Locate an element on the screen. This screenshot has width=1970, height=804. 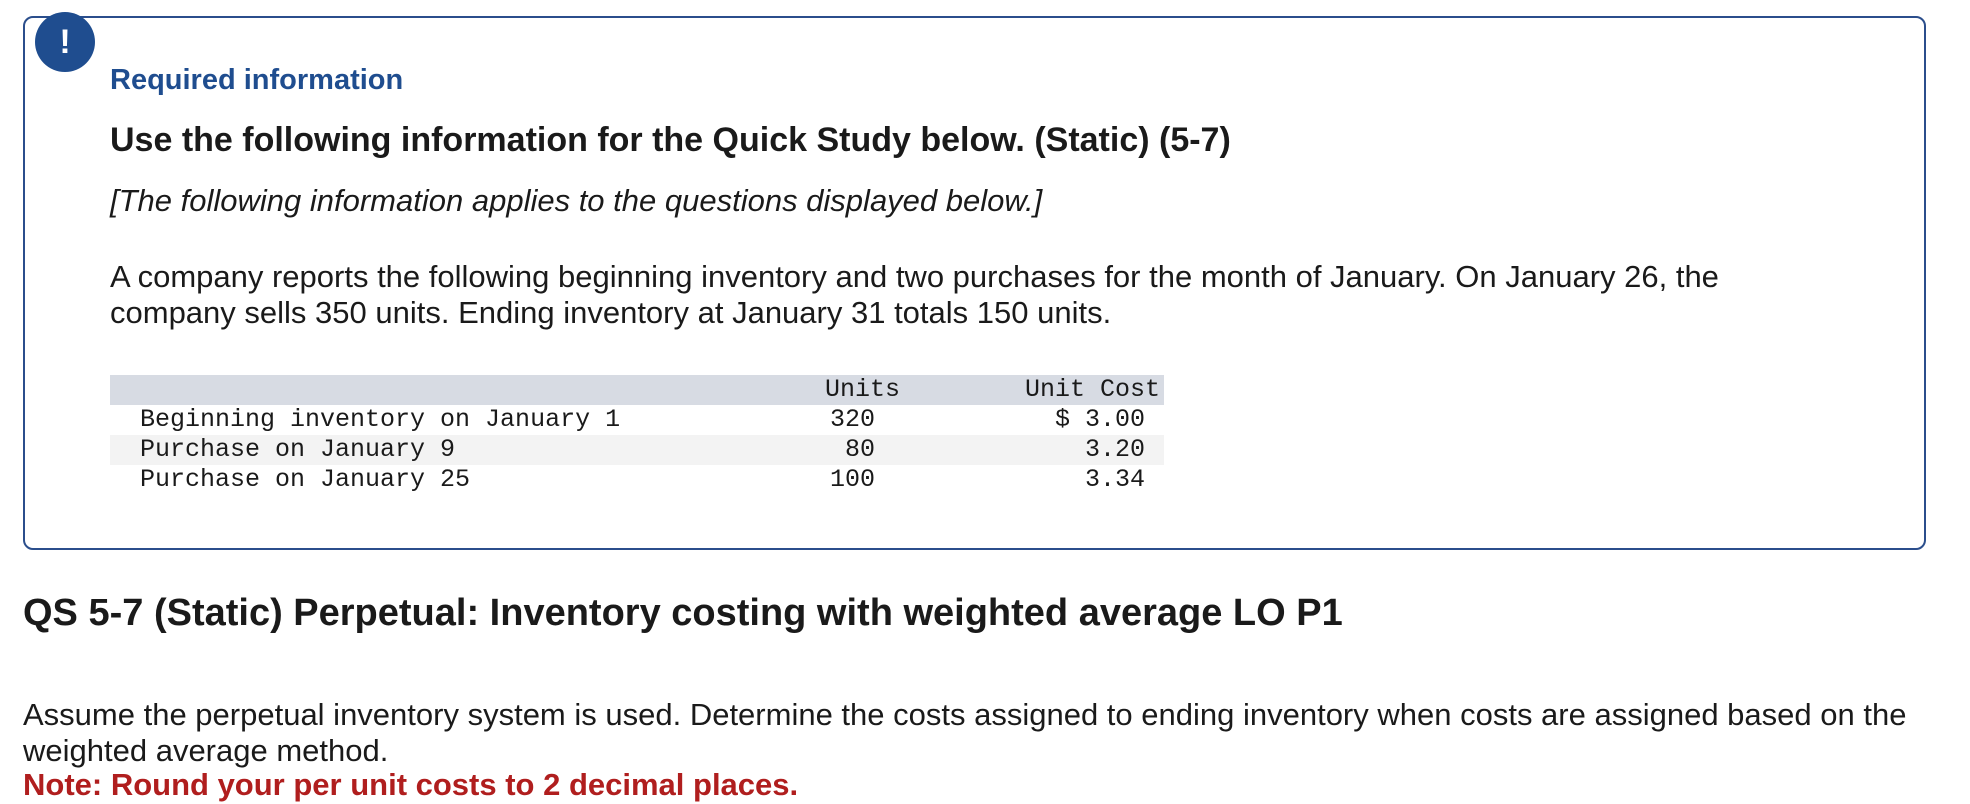
required-information-title: Required information is located at coordinates (257, 80).